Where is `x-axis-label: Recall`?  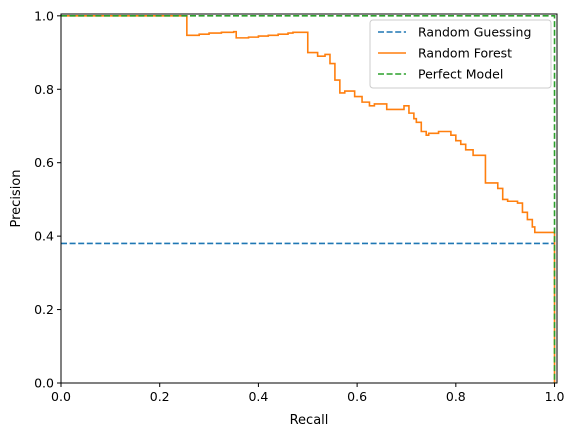
x-axis-label: Recall is located at coordinates (309, 420).